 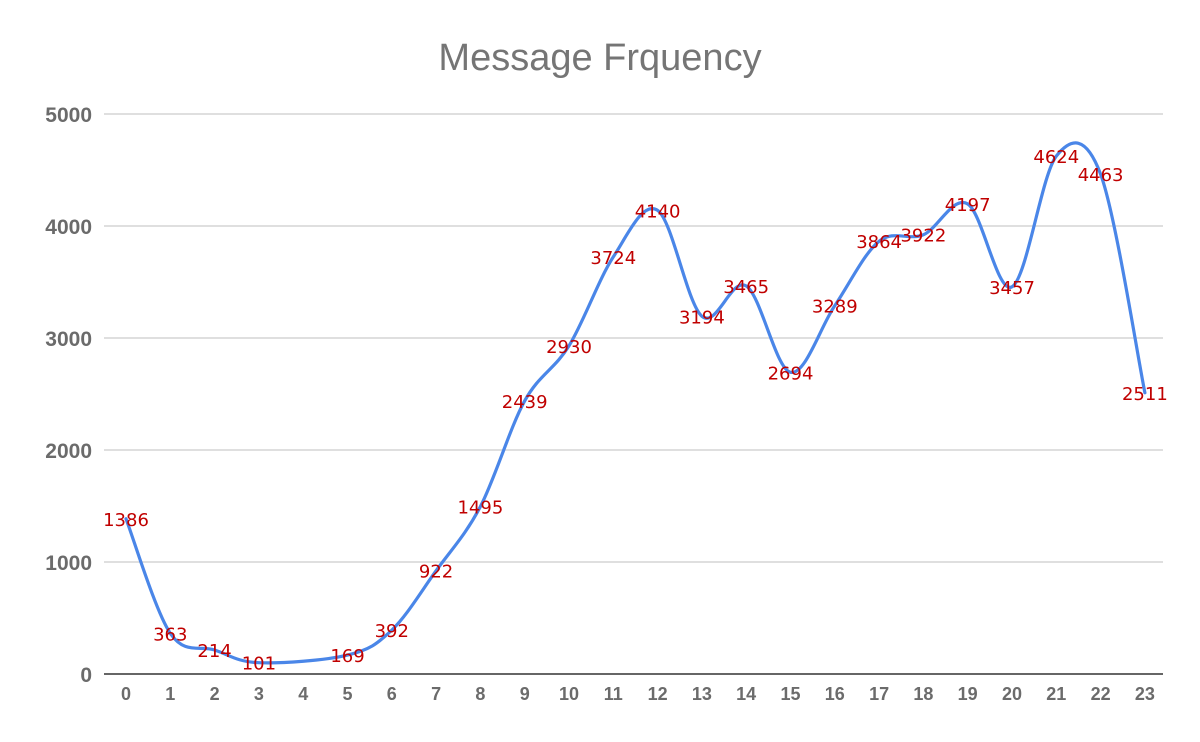 I want to click on x-tick-label: 11, so click(x=613, y=694).